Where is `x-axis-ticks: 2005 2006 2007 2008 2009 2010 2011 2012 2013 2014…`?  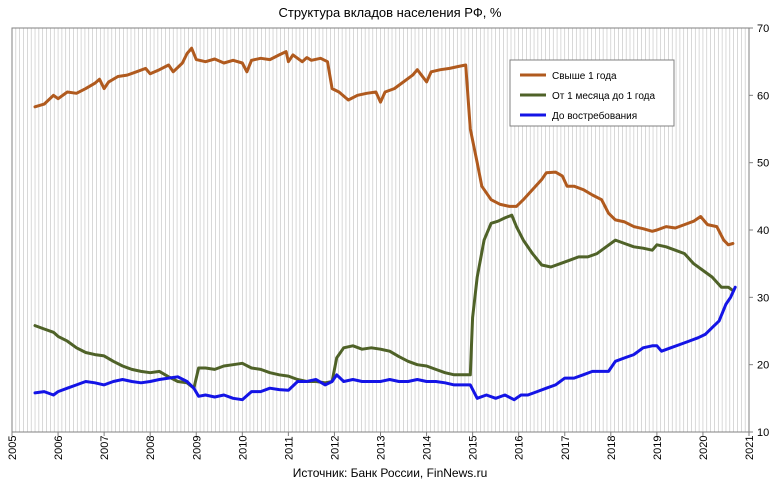 x-axis-ticks: 2005 2006 2007 2008 2009 2010 2011 2012 2013 2014… is located at coordinates (381, 446).